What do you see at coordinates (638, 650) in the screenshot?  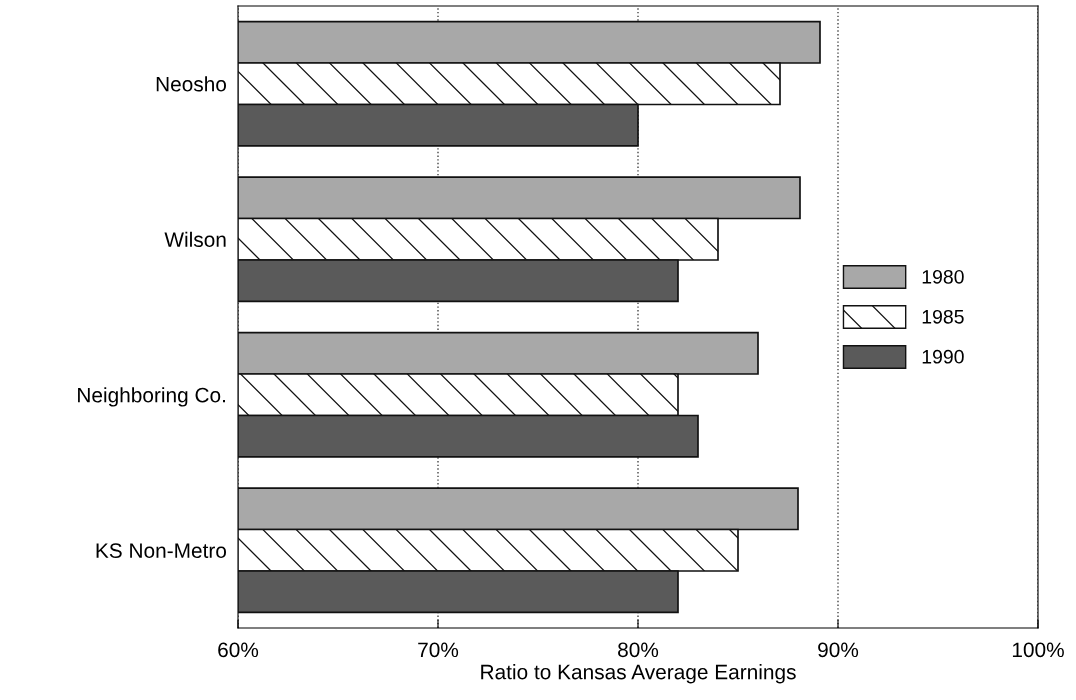 I see `x-tick-label: 80%` at bounding box center [638, 650].